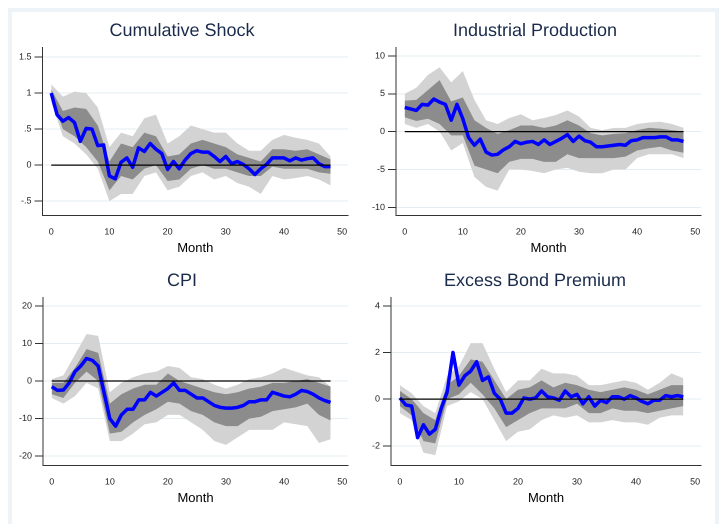 The width and height of the screenshot is (727, 532). Describe the element at coordinates (25, 56) in the screenshot. I see `y-tick-label: 1.5` at that location.